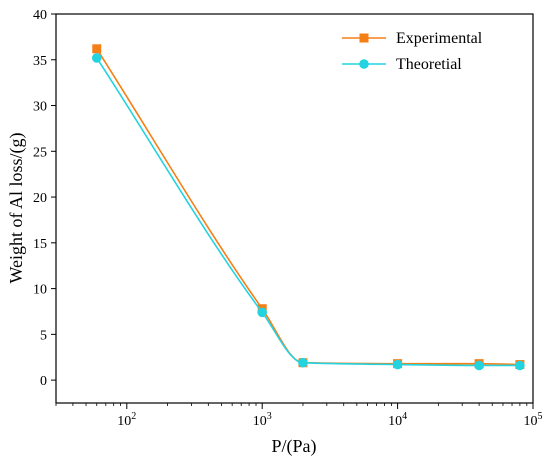  Describe the element at coordinates (294, 446) in the screenshot. I see `x-axis-title: P/(Pa)` at that location.